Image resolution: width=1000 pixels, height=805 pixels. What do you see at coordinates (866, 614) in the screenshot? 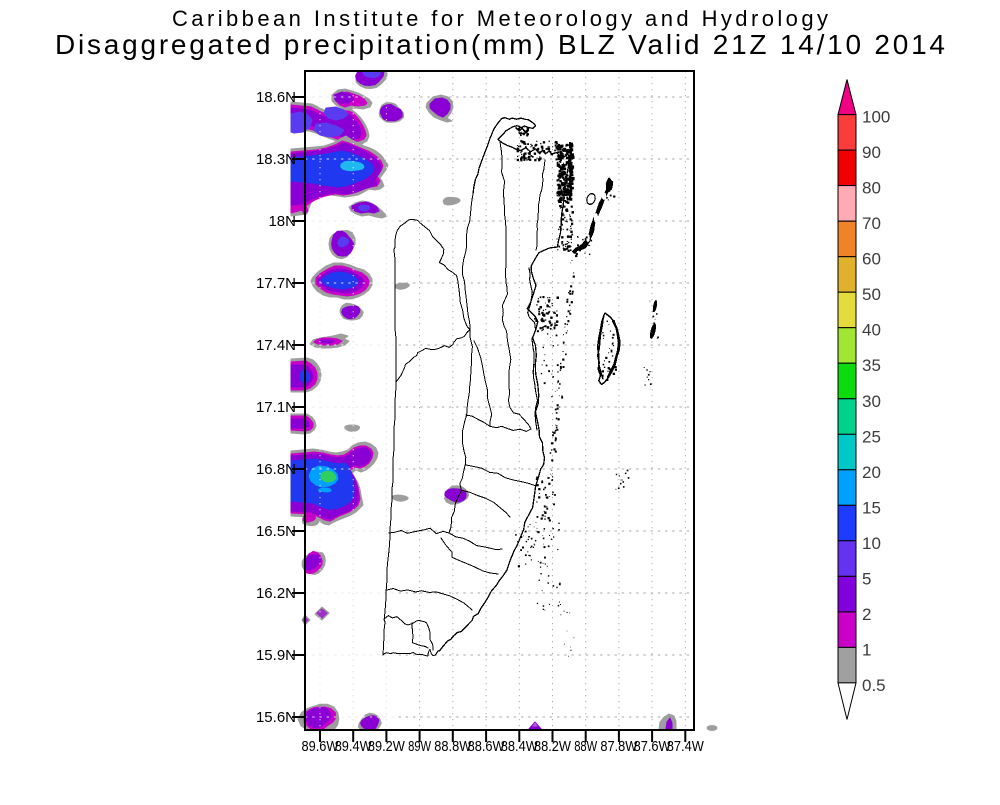
I see `svg-text: 2` at bounding box center [866, 614].